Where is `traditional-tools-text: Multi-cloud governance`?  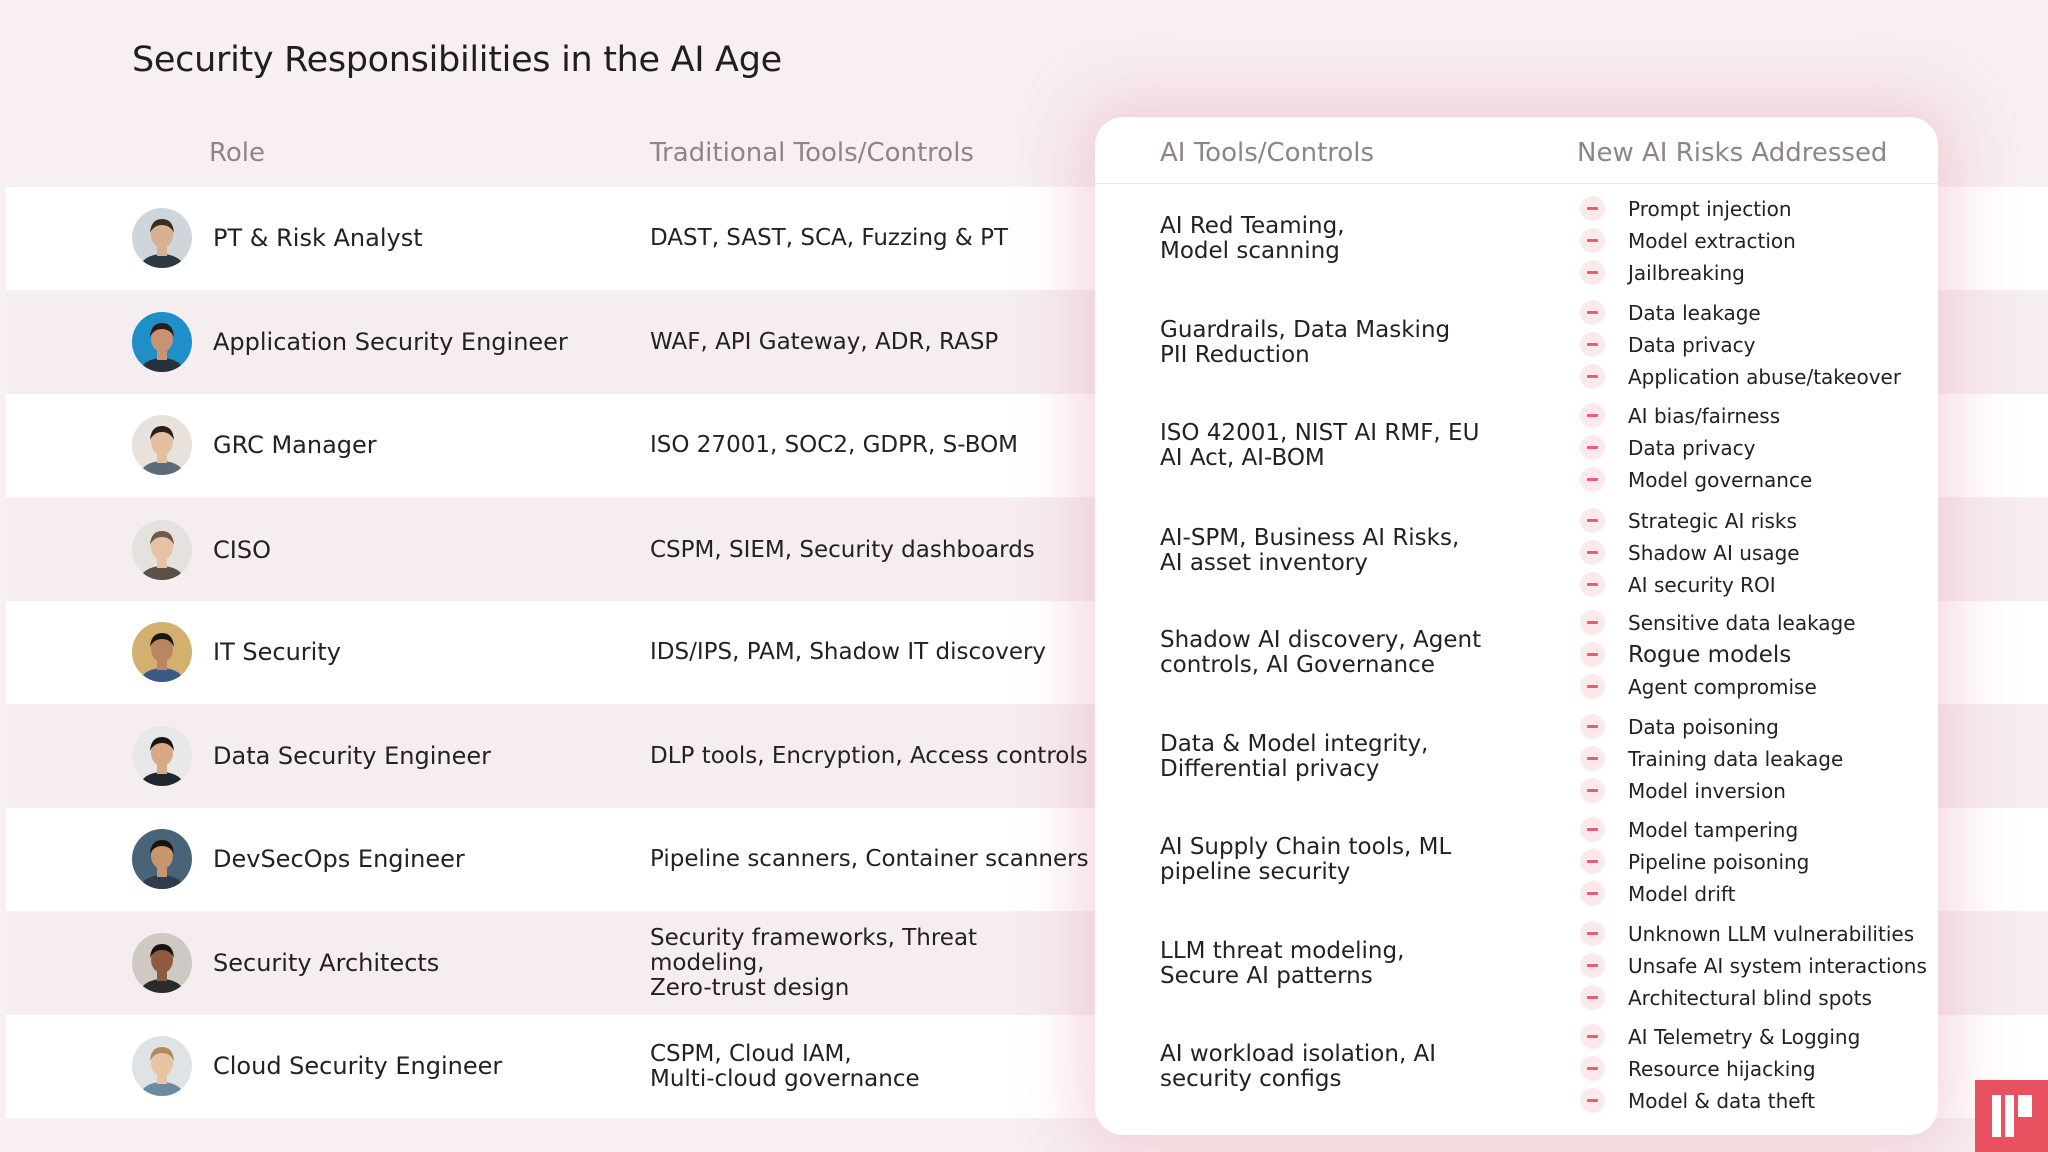 traditional-tools-text: Multi-cloud governance is located at coordinates (785, 1078).